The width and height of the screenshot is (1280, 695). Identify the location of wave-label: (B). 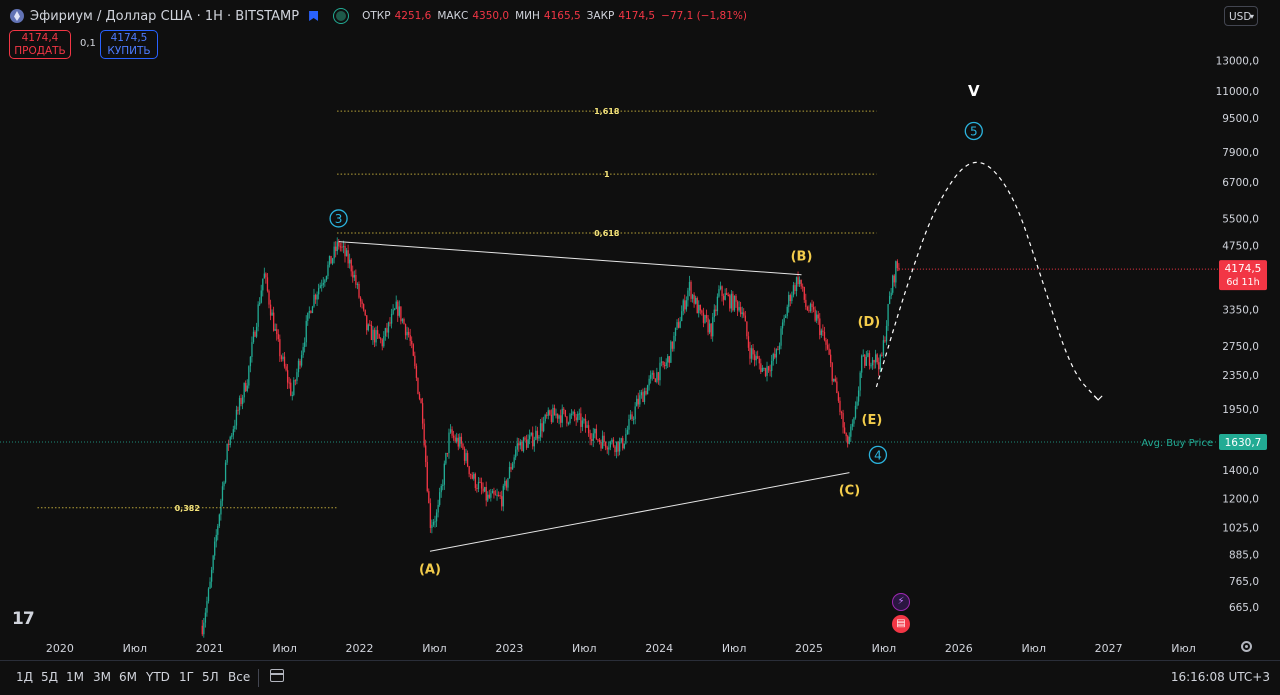
(802, 256).